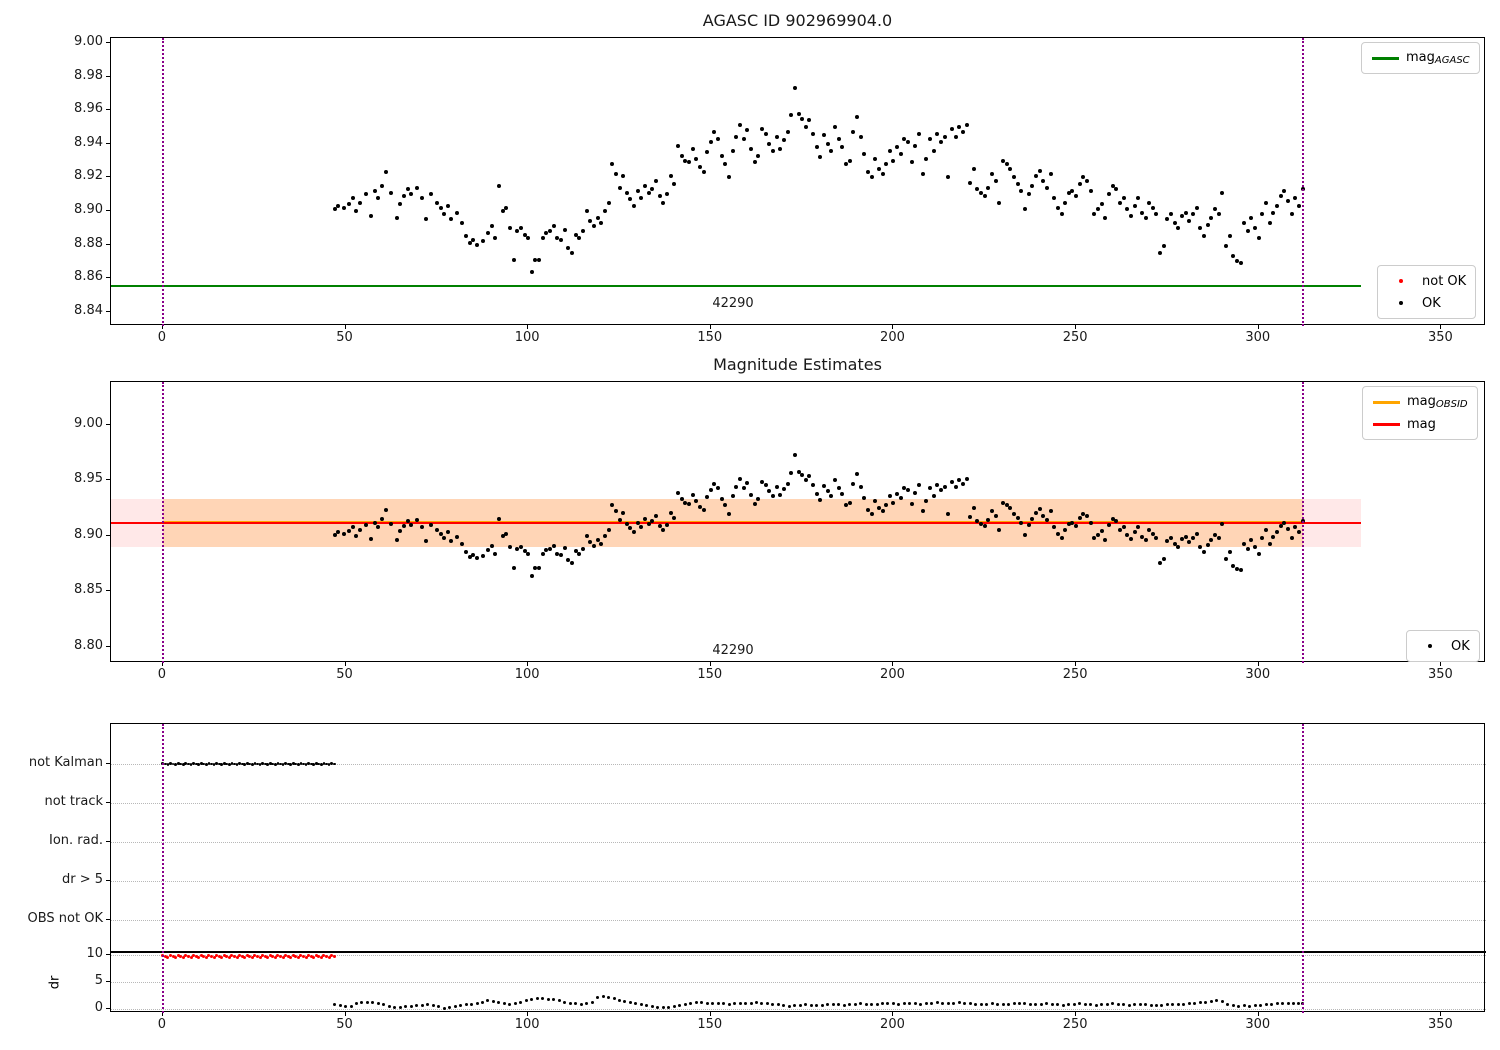  Describe the element at coordinates (1075, 1024) in the screenshot. I see `x-tick-label: 250` at that location.